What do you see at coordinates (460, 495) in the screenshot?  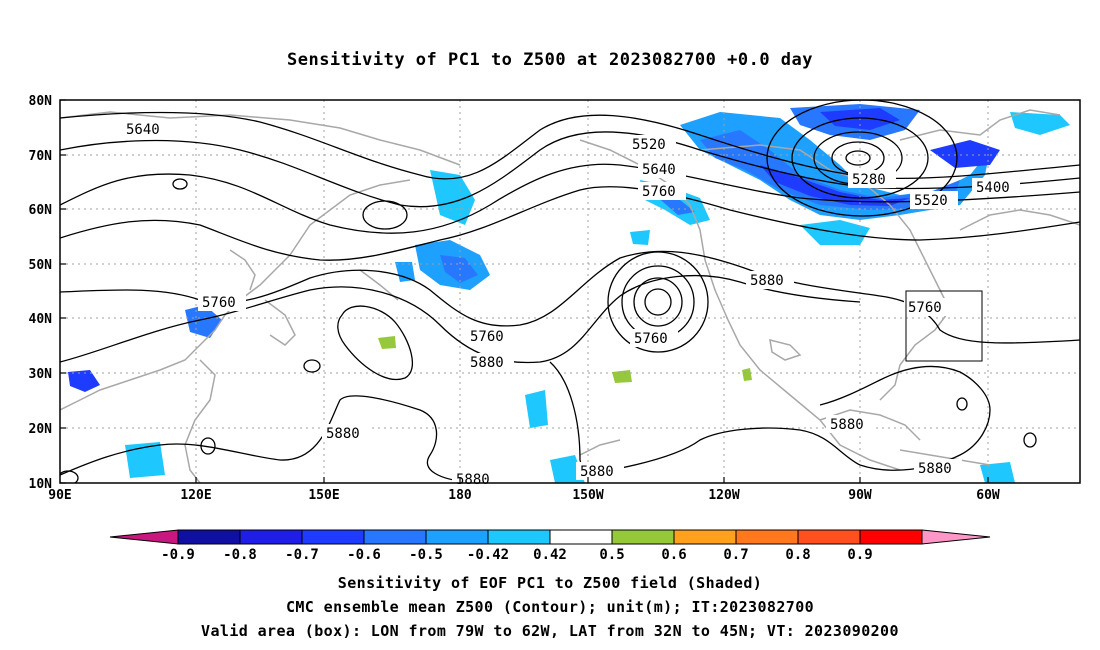 I see `lon-label: 180` at bounding box center [460, 495].